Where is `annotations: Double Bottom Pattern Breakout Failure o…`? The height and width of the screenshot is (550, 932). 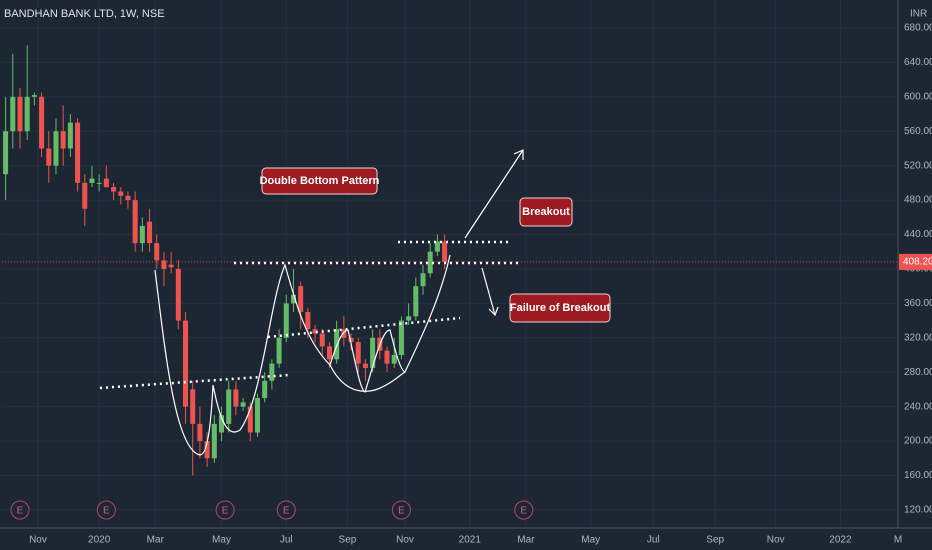 annotations: Double Bottom Pattern Breakout Failure o… is located at coordinates (435, 245).